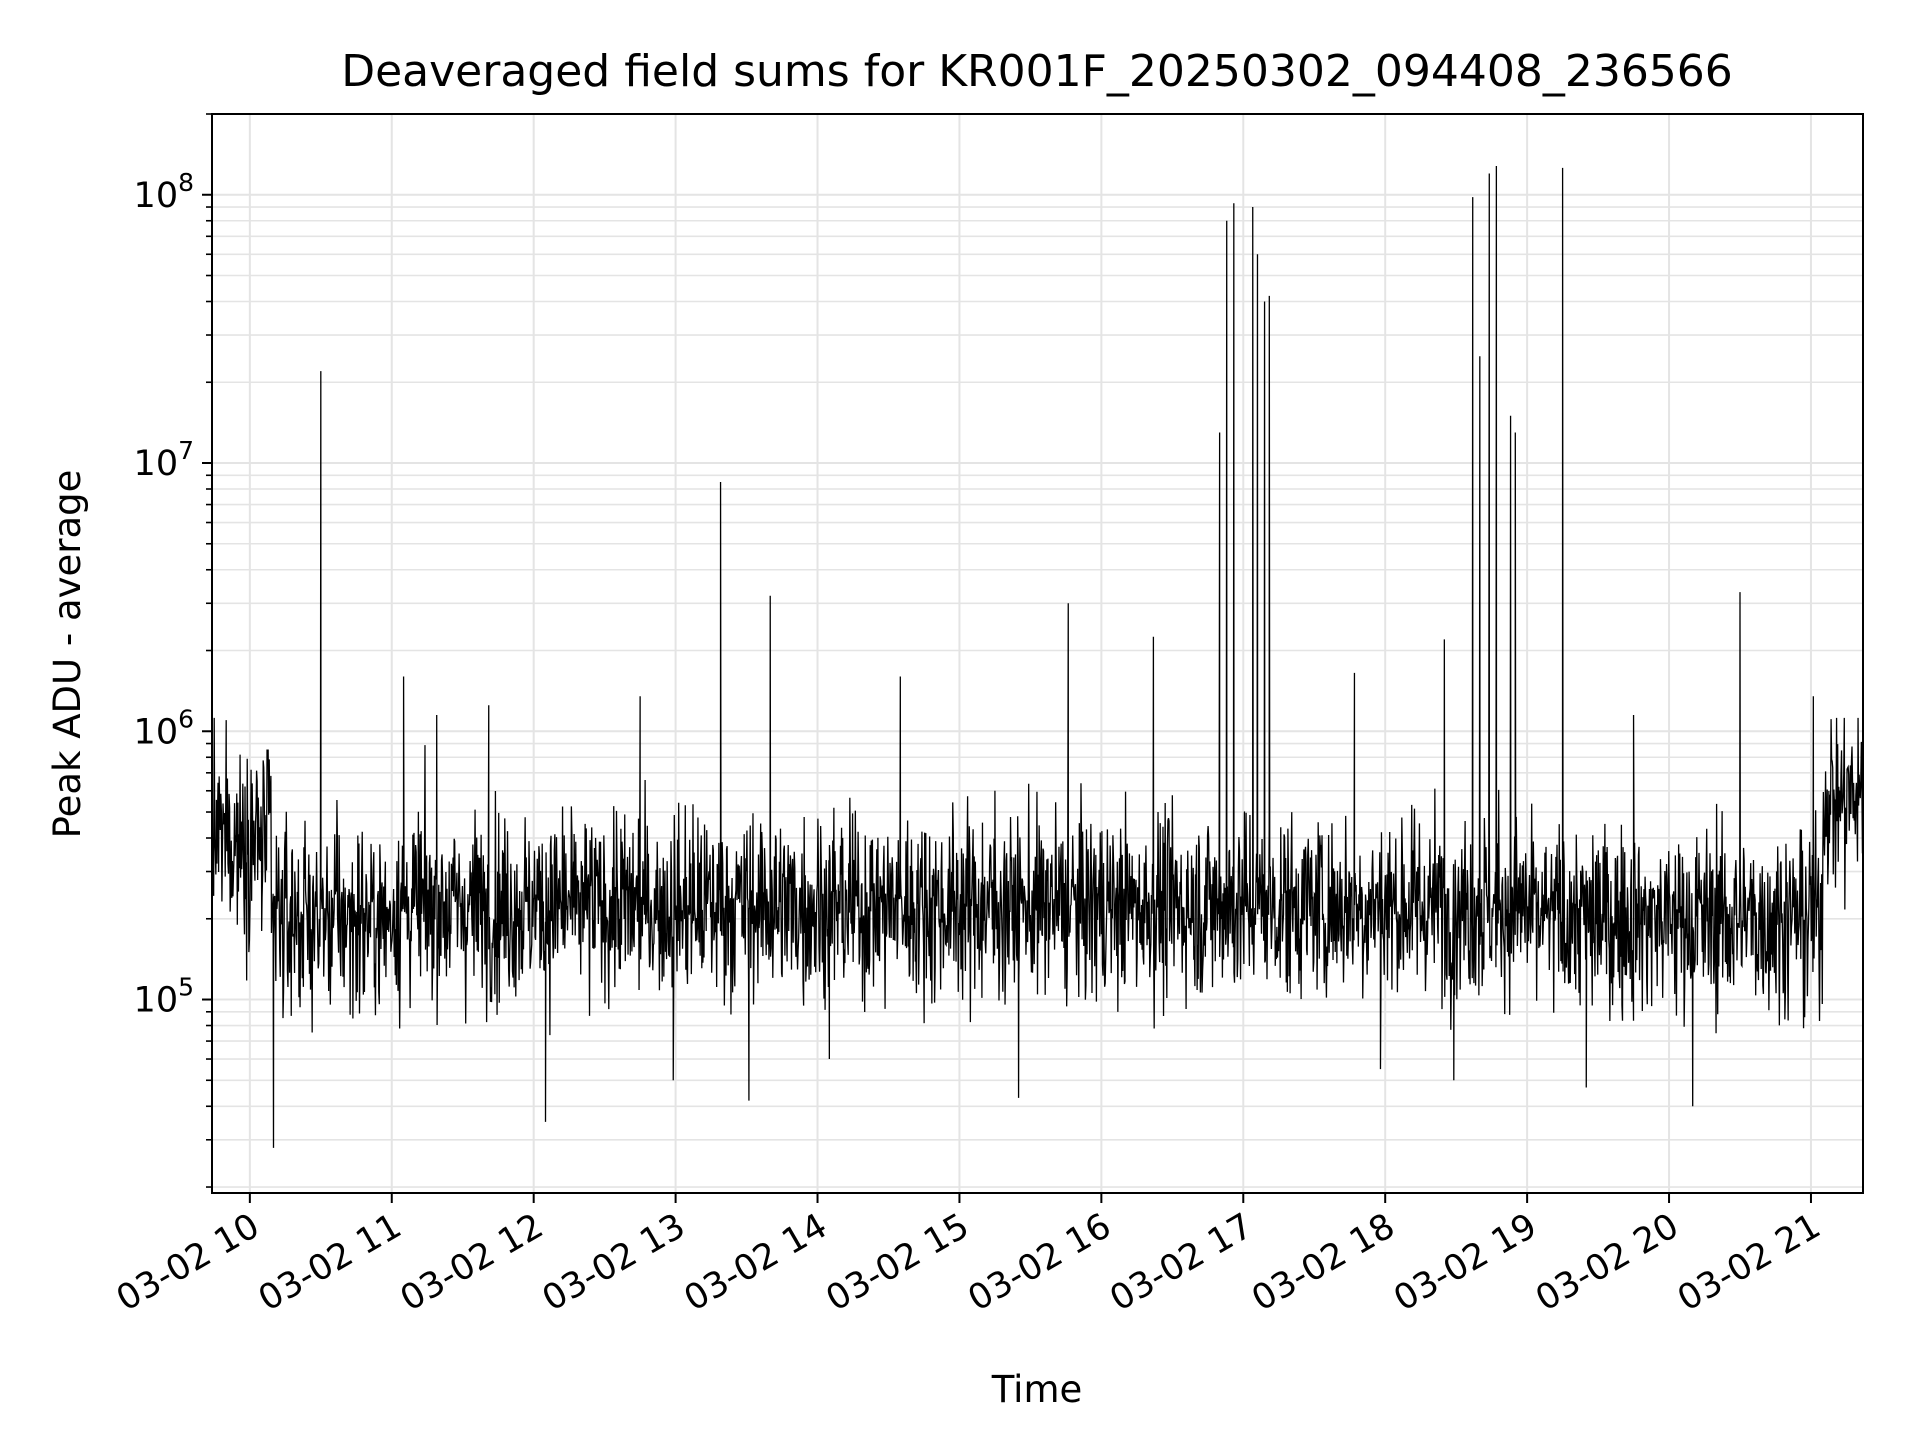 The width and height of the screenshot is (1920, 1440). Describe the element at coordinates (164, 192) in the screenshot. I see `y-tick-label: 10⁸` at that location.